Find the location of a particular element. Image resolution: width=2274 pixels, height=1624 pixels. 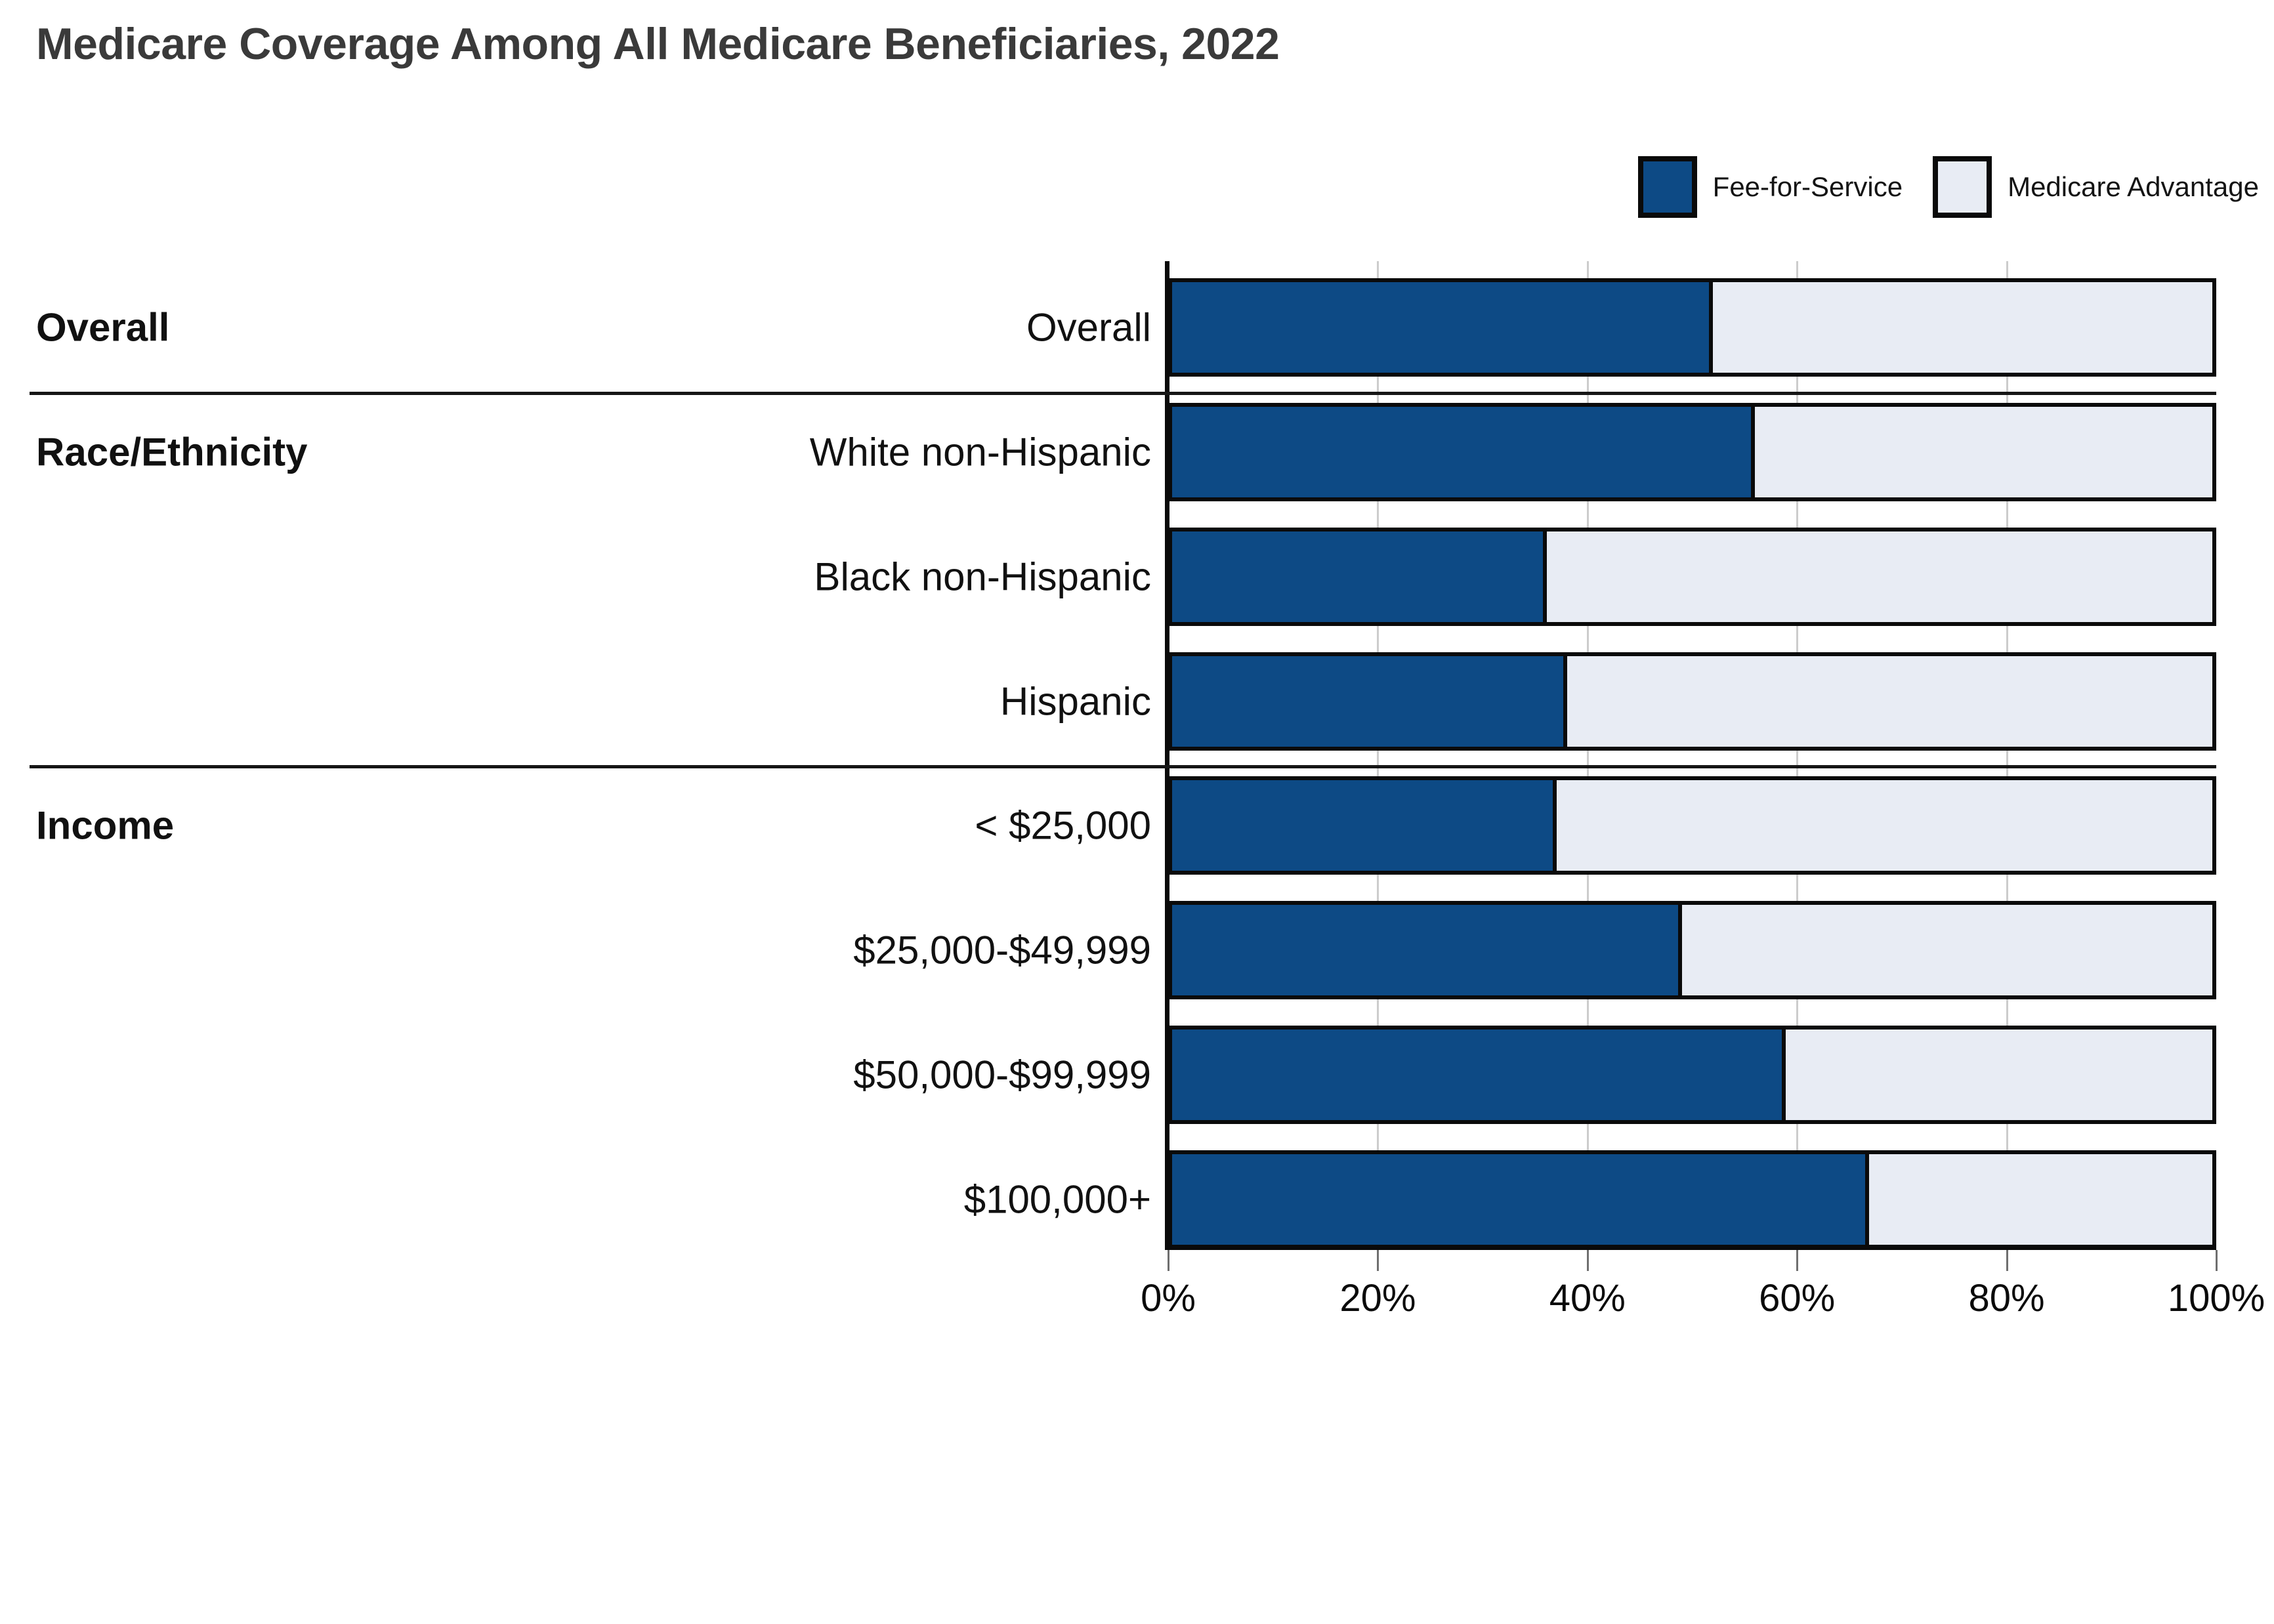

bar-row: Overall is located at coordinates (1621, 323).